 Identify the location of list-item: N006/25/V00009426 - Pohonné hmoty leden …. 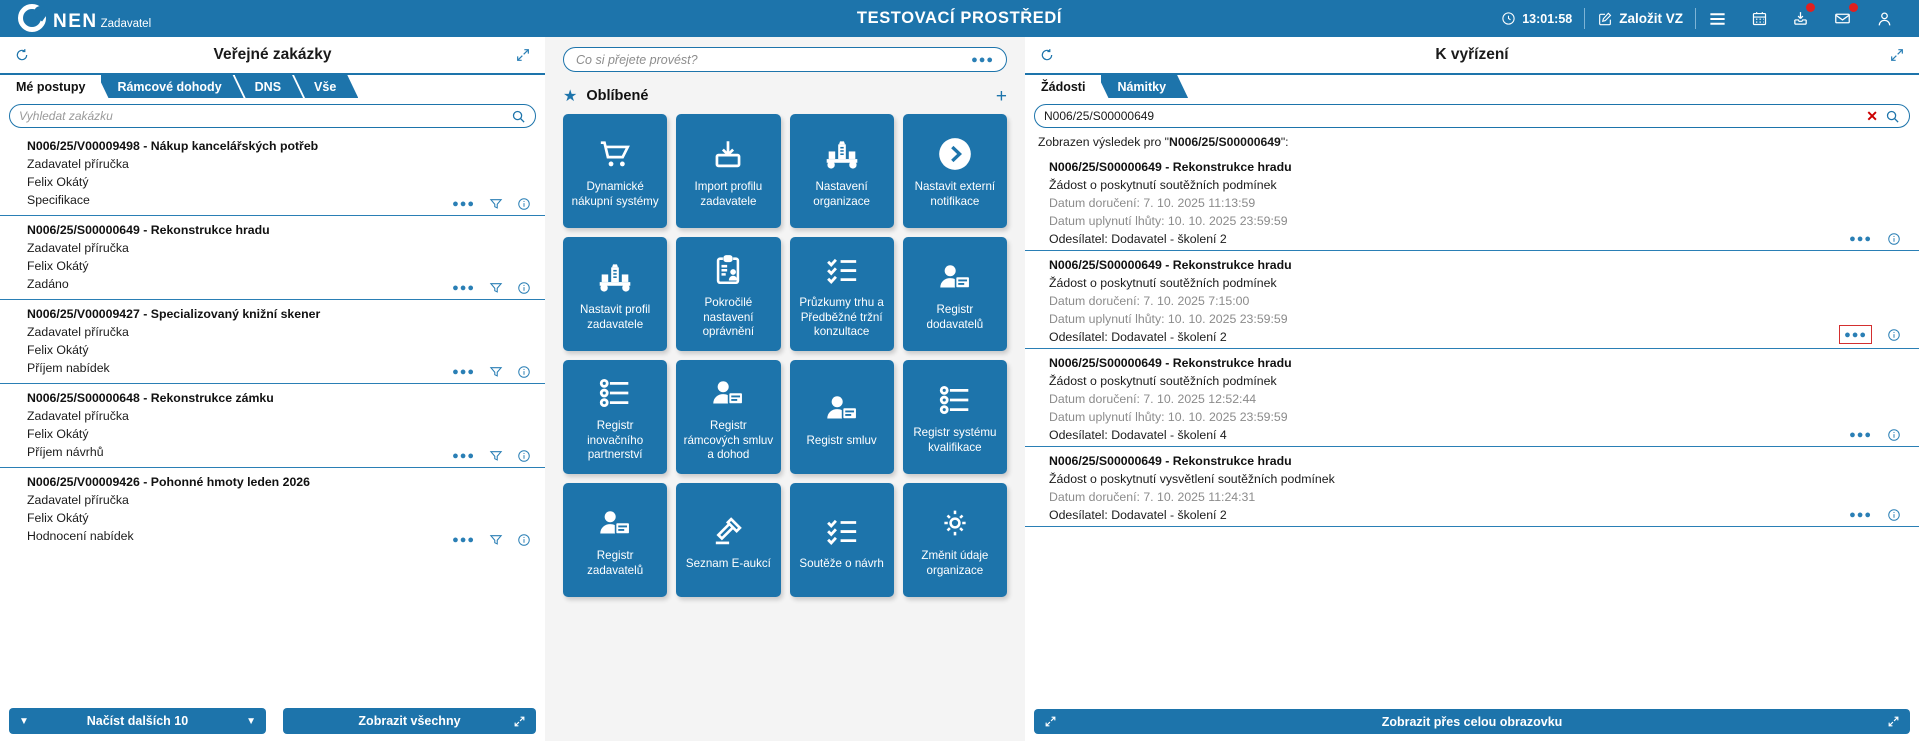
(272, 509).